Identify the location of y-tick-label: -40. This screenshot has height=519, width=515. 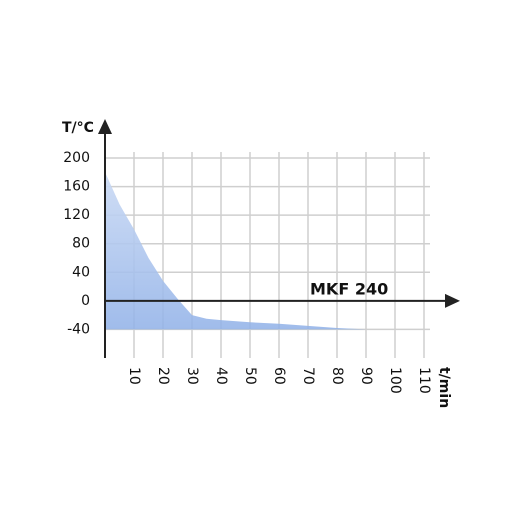
(78, 329).